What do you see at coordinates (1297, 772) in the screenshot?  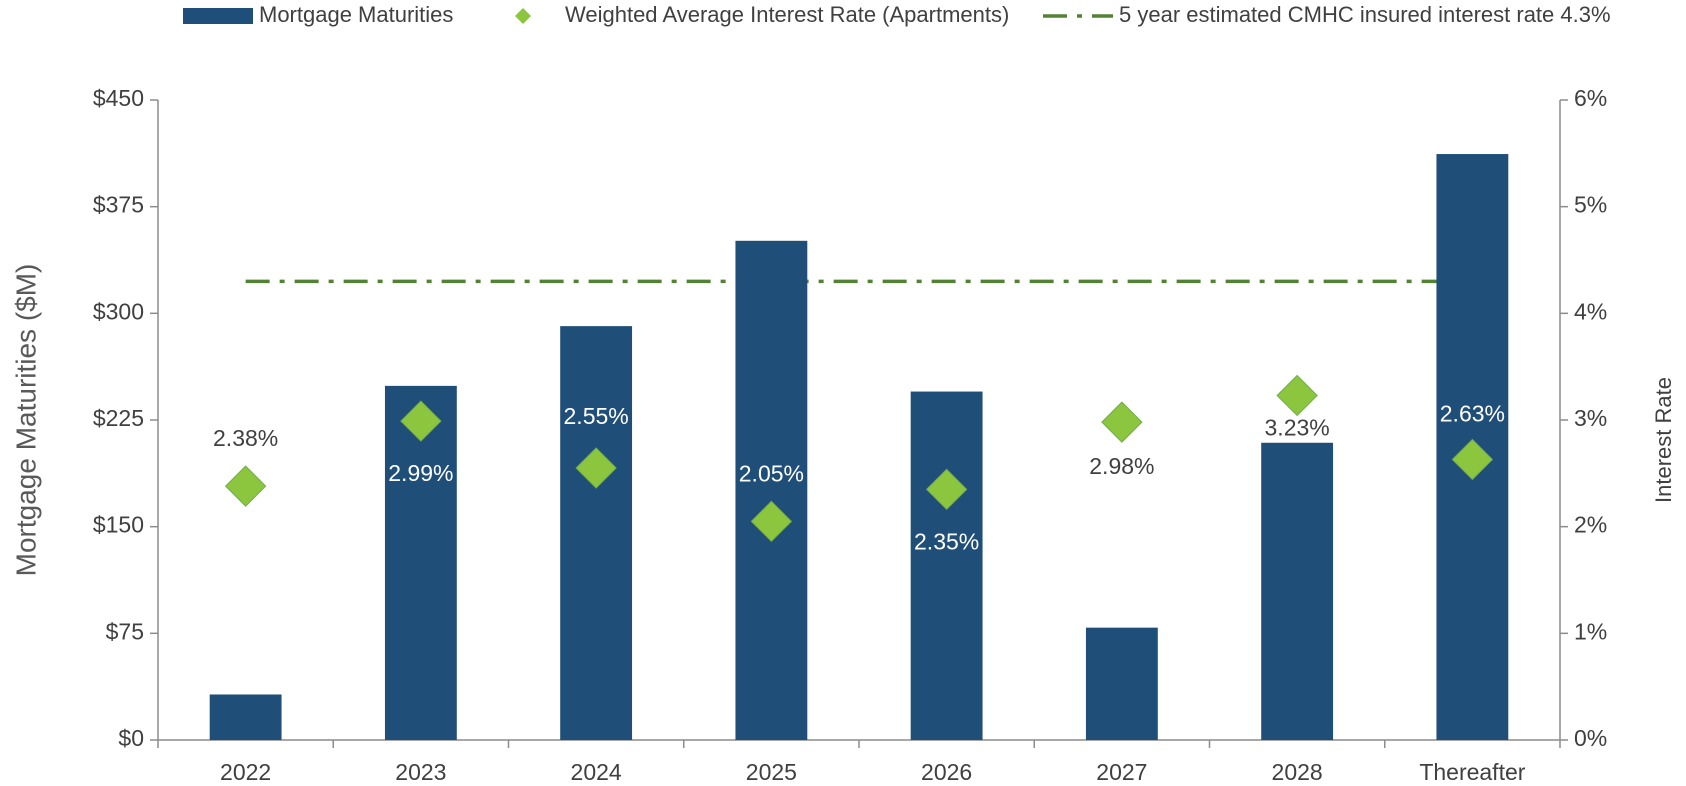 I see `x-tick-label: 2028` at bounding box center [1297, 772].